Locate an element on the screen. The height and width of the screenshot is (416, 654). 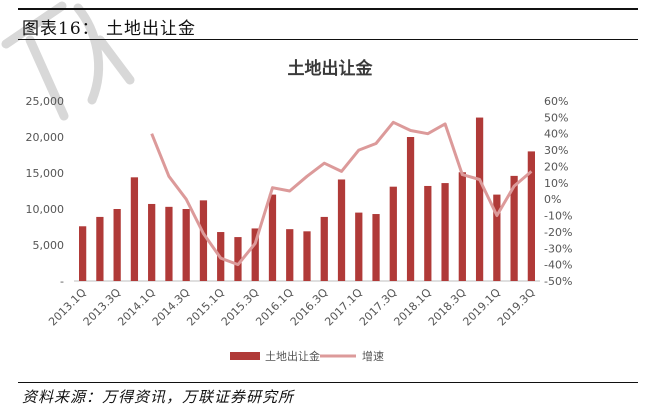
right-tick-label: -10% is located at coordinates (558, 216).